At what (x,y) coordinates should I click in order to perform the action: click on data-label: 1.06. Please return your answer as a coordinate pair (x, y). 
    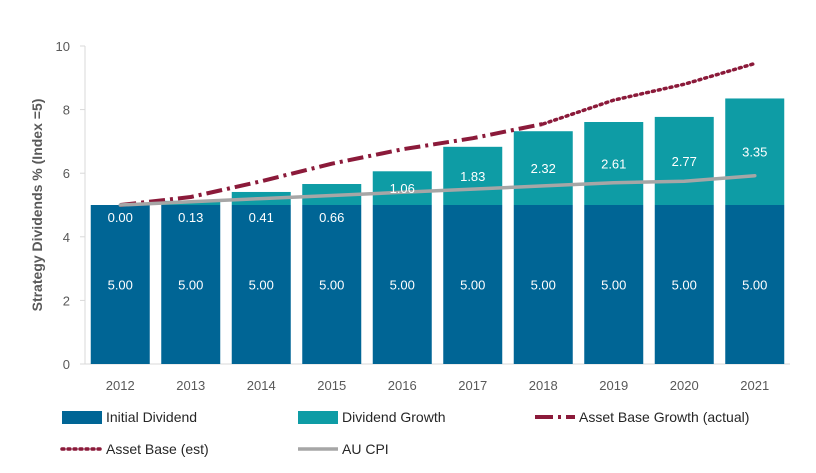
    Looking at the image, I should click on (402, 188).